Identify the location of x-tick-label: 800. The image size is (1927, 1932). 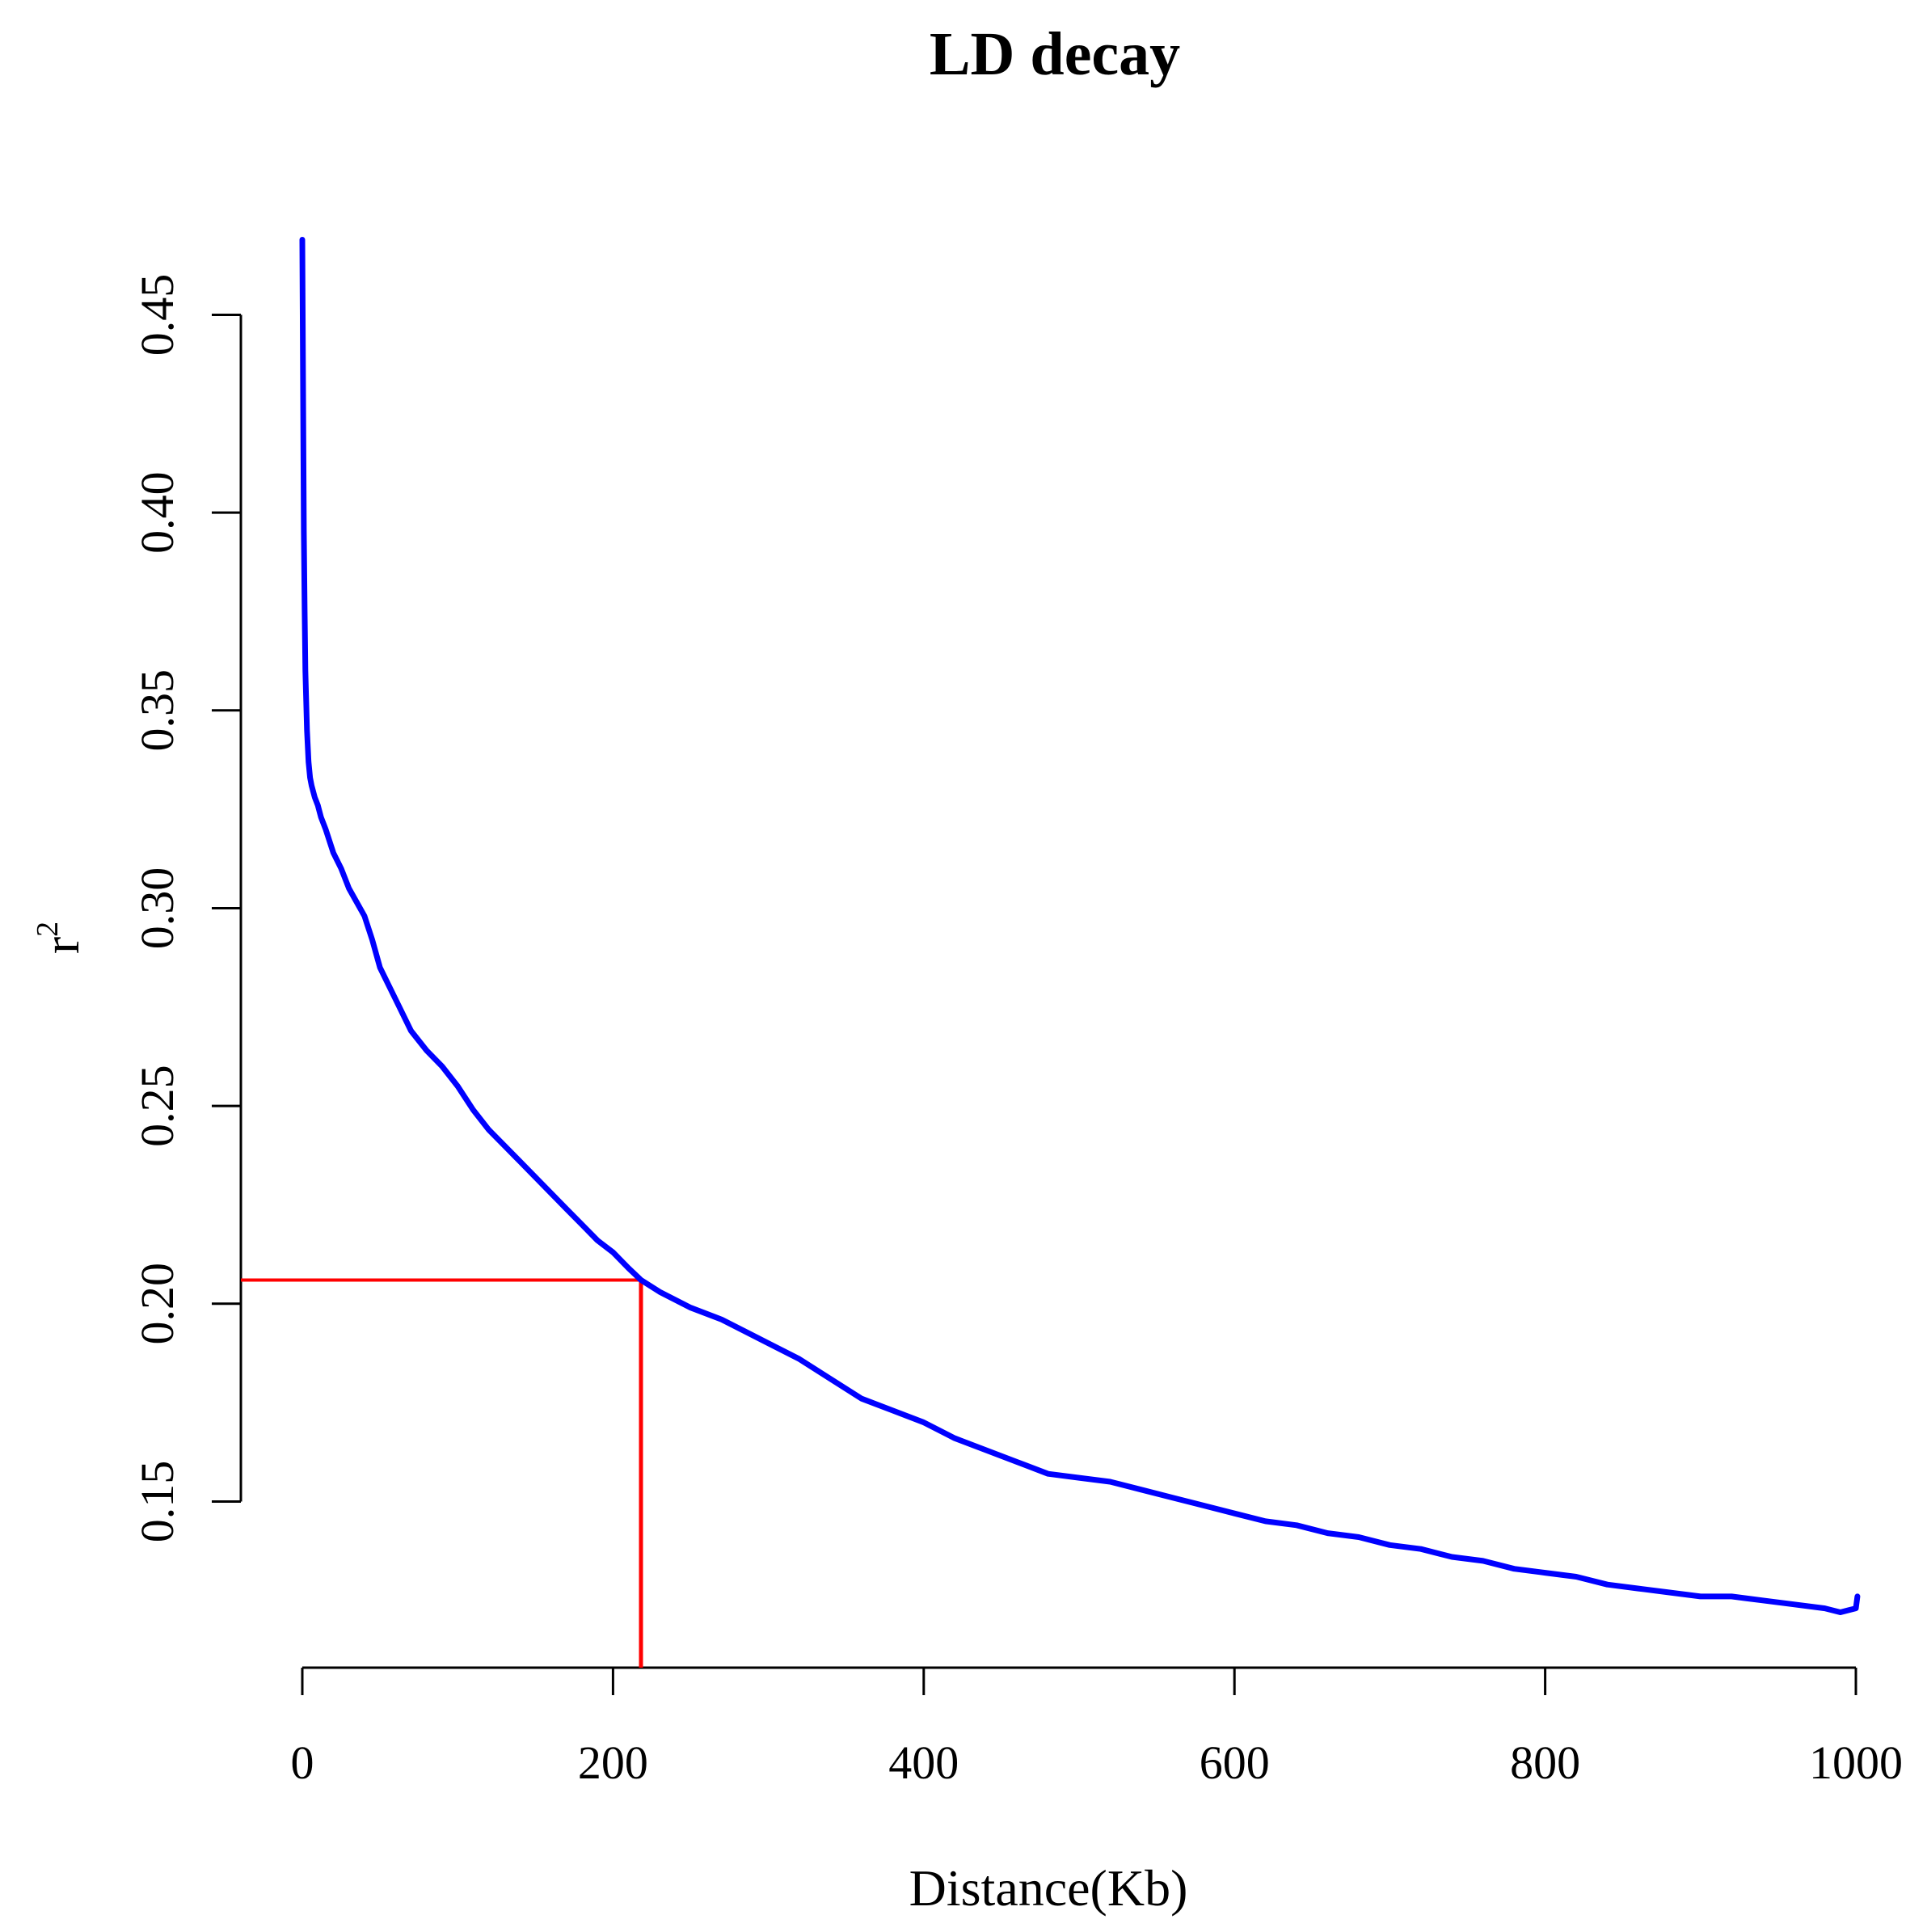
(1545, 1762).